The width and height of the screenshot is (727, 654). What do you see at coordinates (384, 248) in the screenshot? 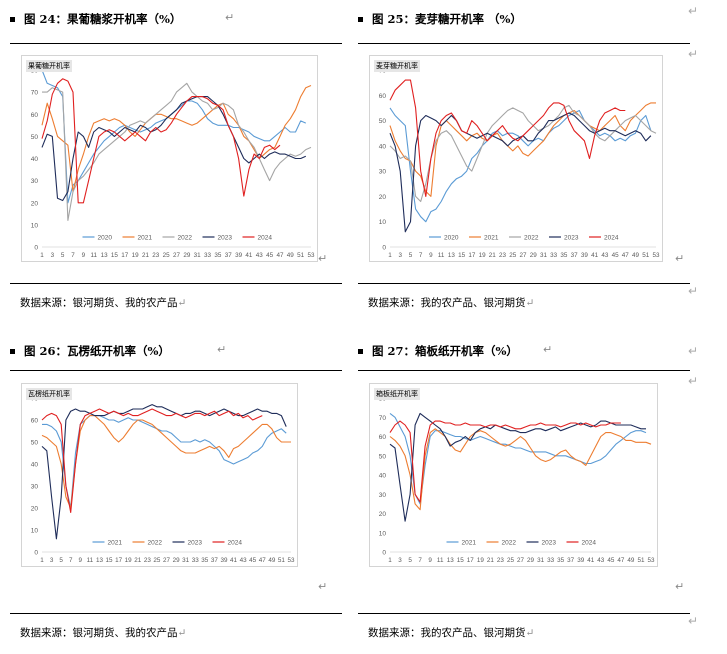
I see `y-tick-label: 0` at bounding box center [384, 248].